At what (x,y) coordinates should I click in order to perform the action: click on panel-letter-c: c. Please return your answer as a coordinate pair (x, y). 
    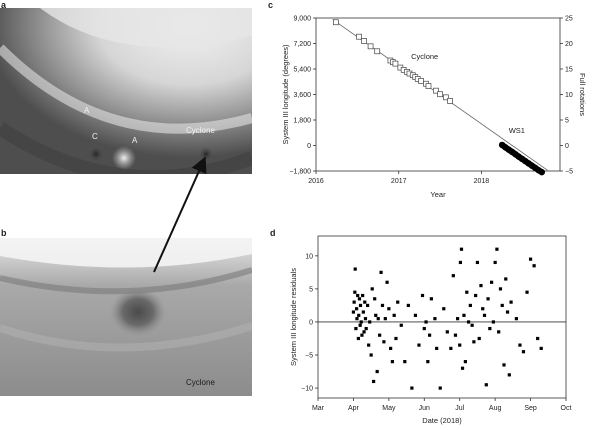
    Looking at the image, I should click on (271, 5).